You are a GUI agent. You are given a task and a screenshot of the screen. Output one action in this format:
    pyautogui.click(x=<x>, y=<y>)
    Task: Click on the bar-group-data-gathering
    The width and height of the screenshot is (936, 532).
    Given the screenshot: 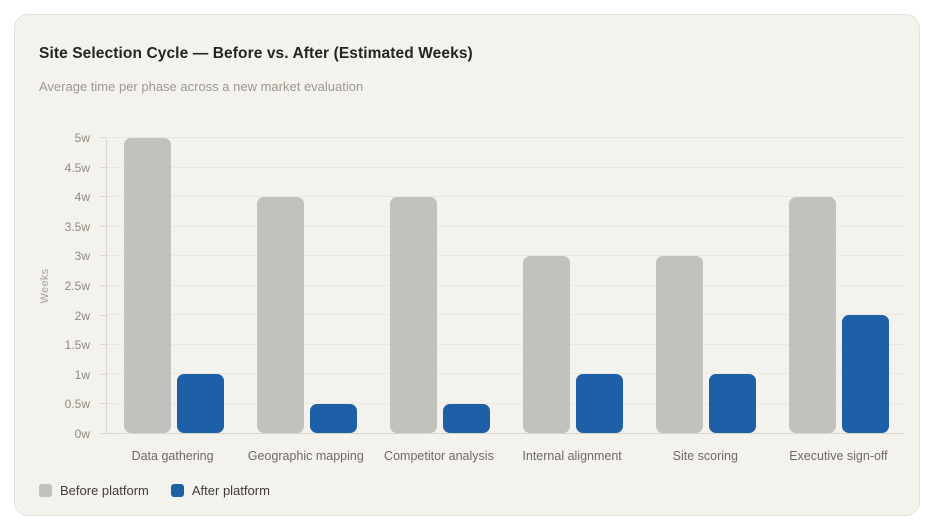 What is the action you would take?
    pyautogui.click(x=173, y=285)
    